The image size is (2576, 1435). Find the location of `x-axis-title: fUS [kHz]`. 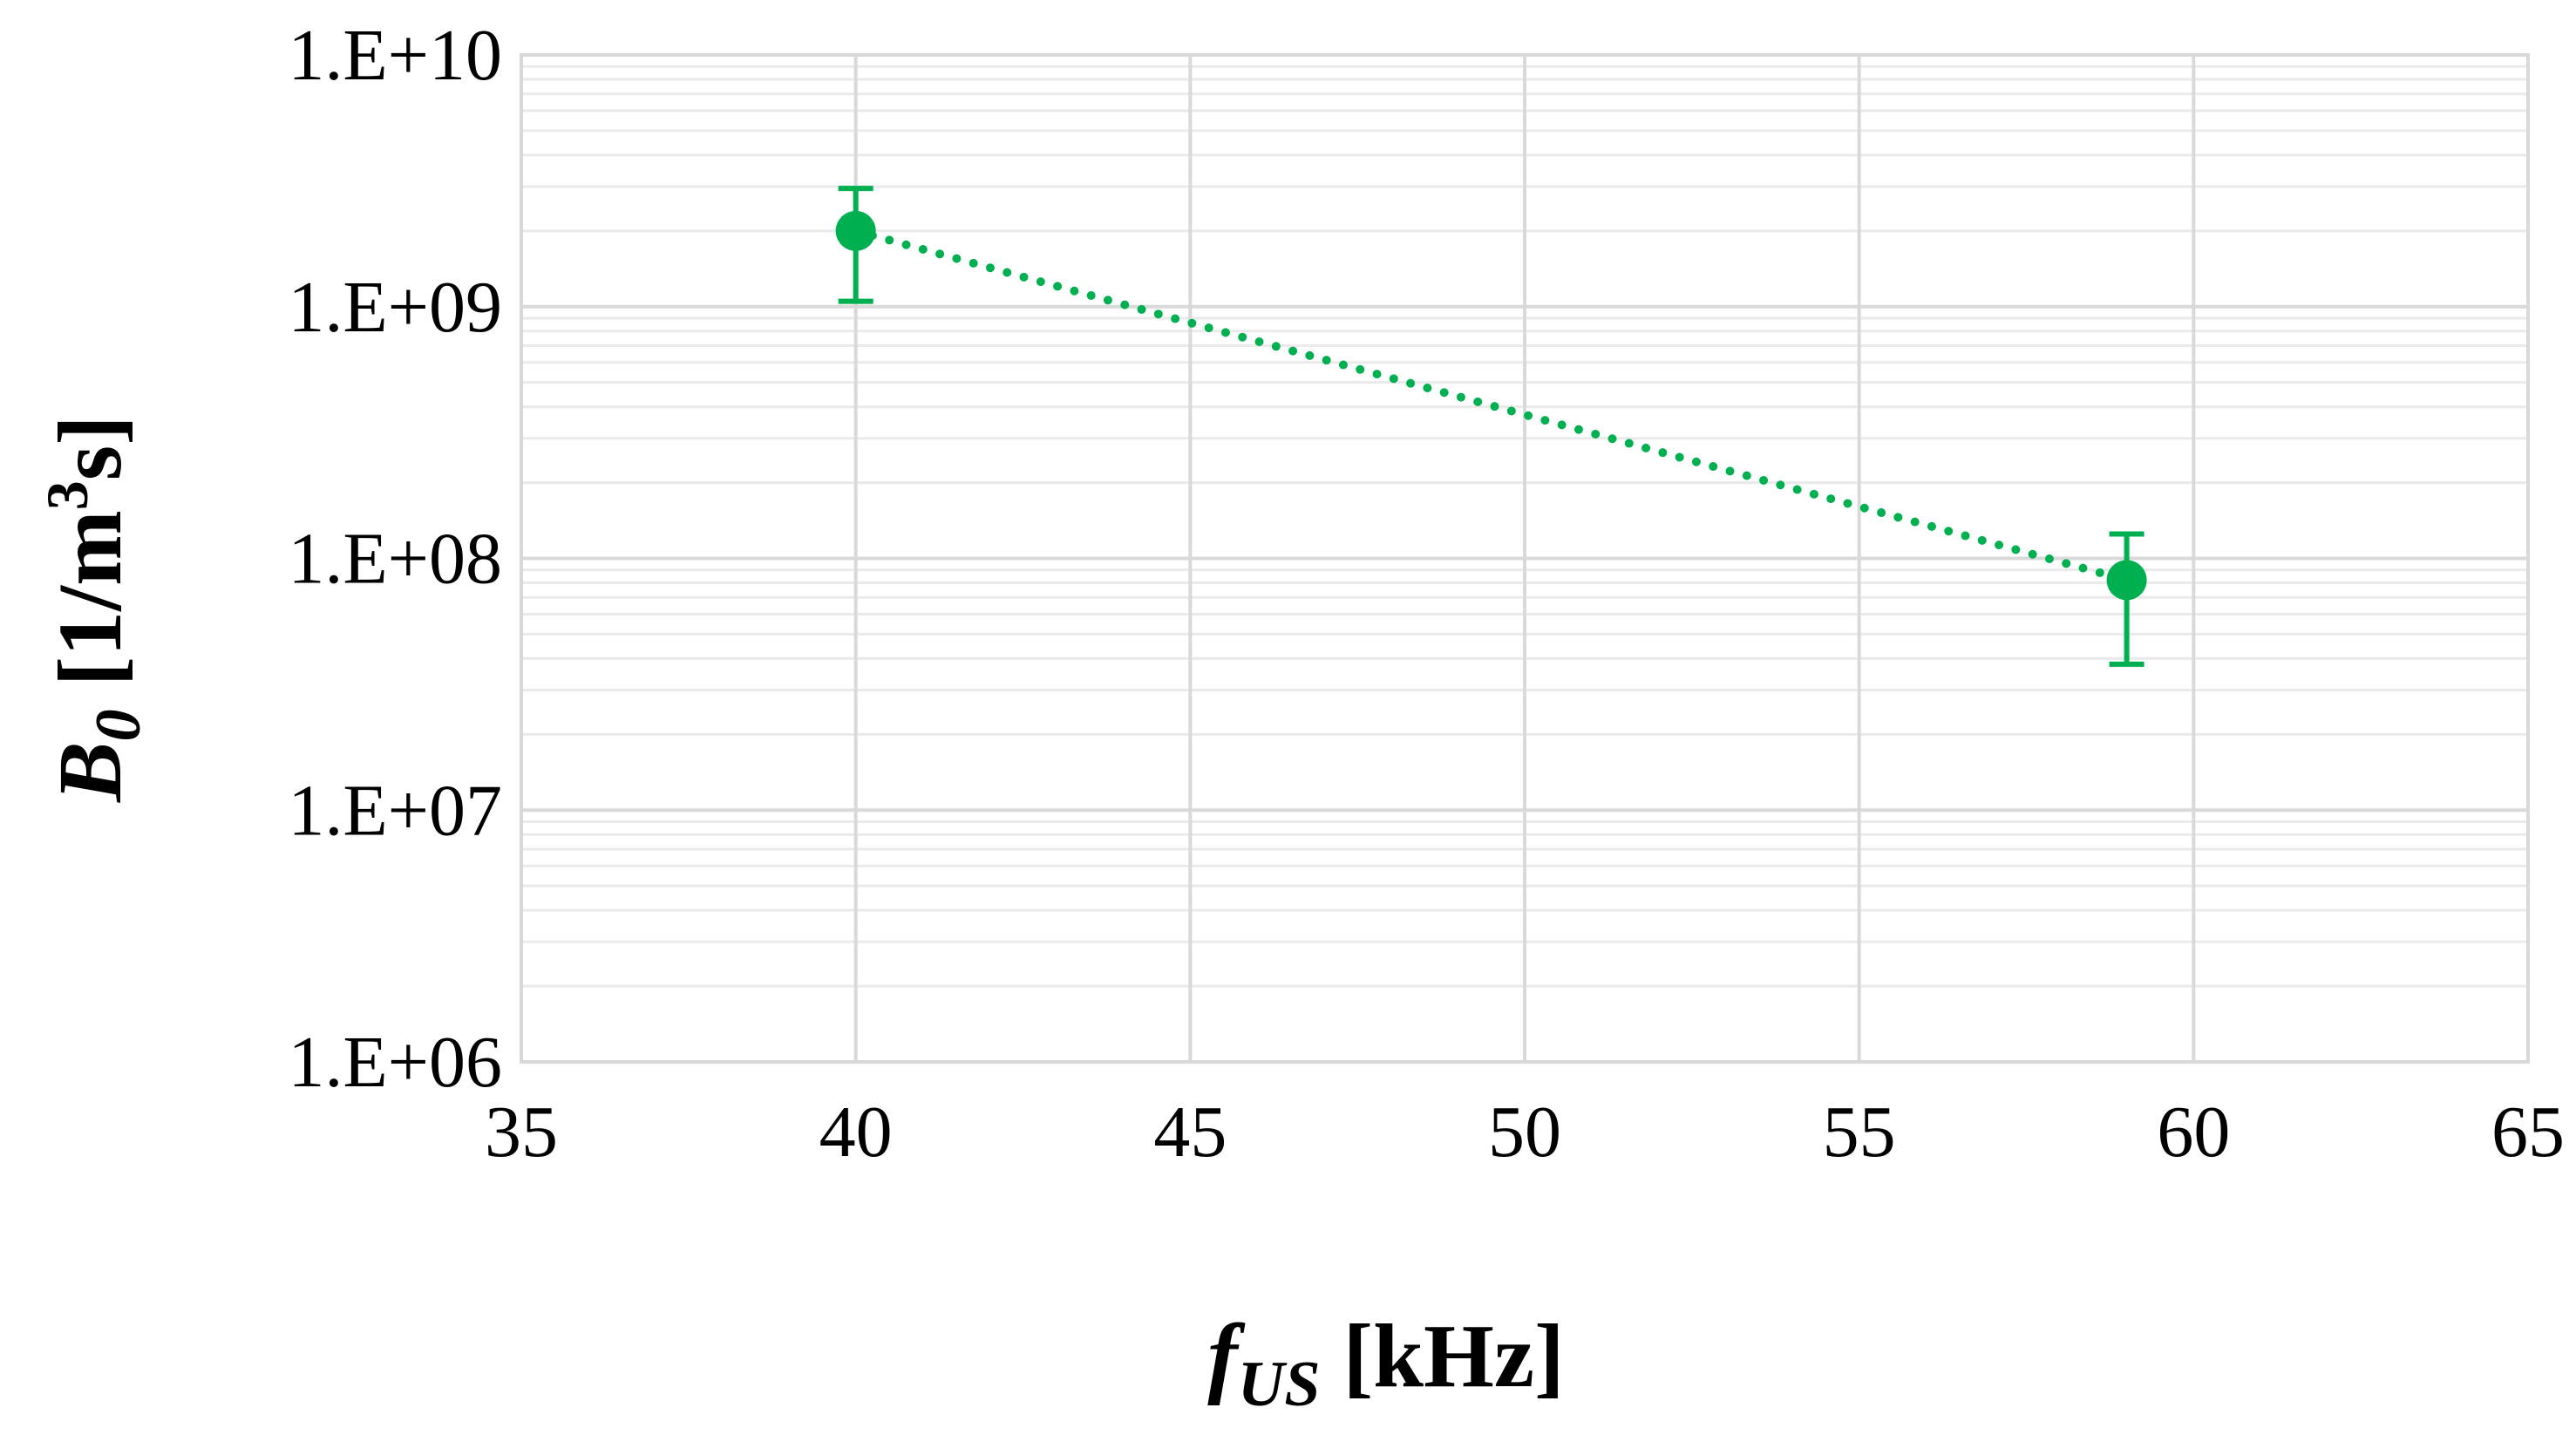

x-axis-title: fUS [kHz] is located at coordinates (1385, 1363).